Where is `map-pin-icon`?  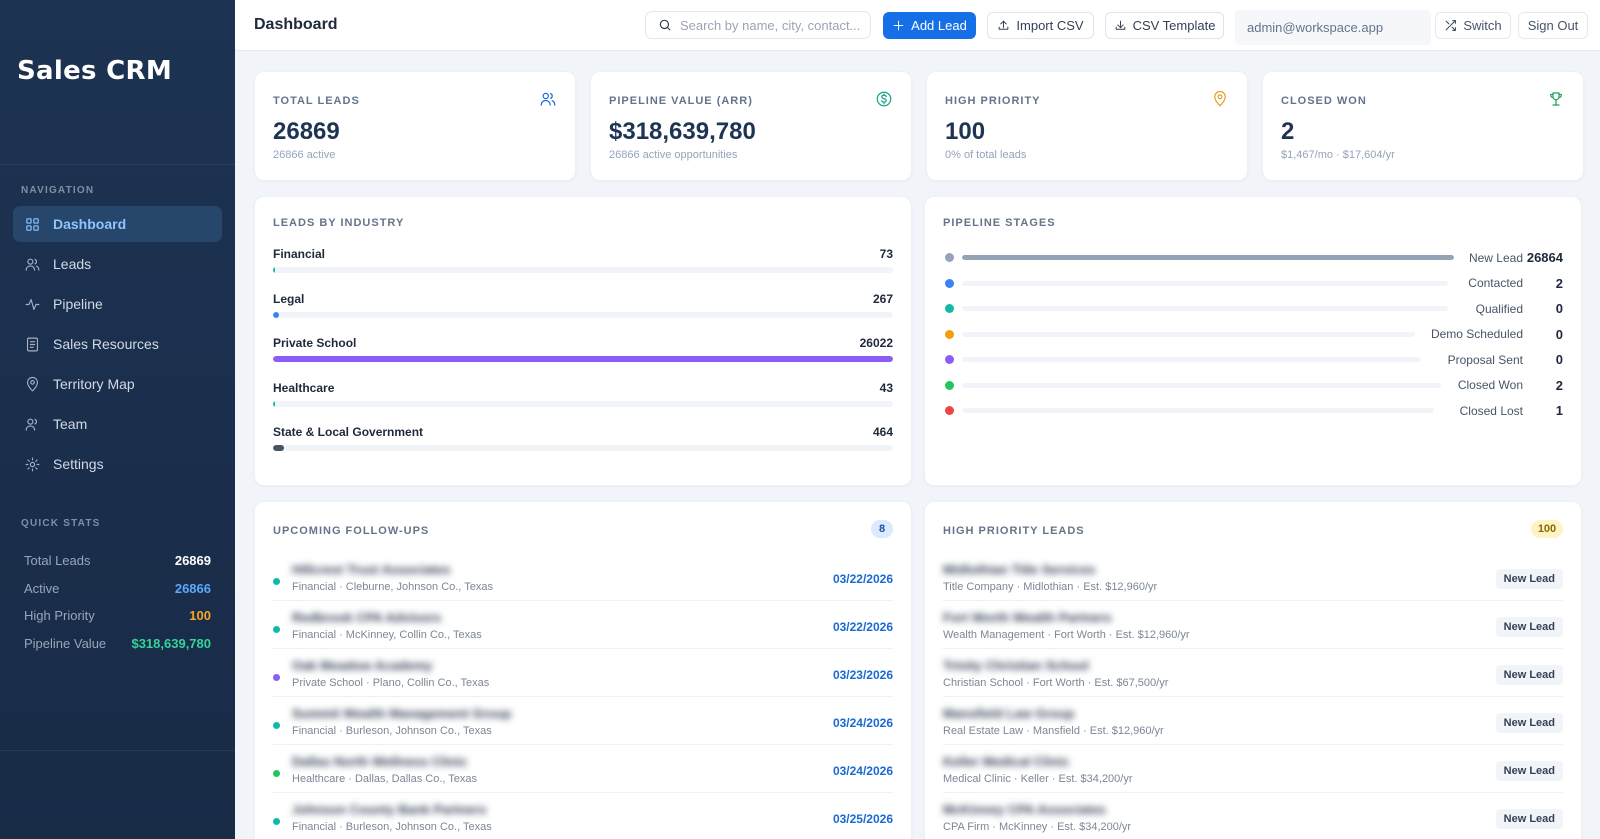 map-pin-icon is located at coordinates (32, 384).